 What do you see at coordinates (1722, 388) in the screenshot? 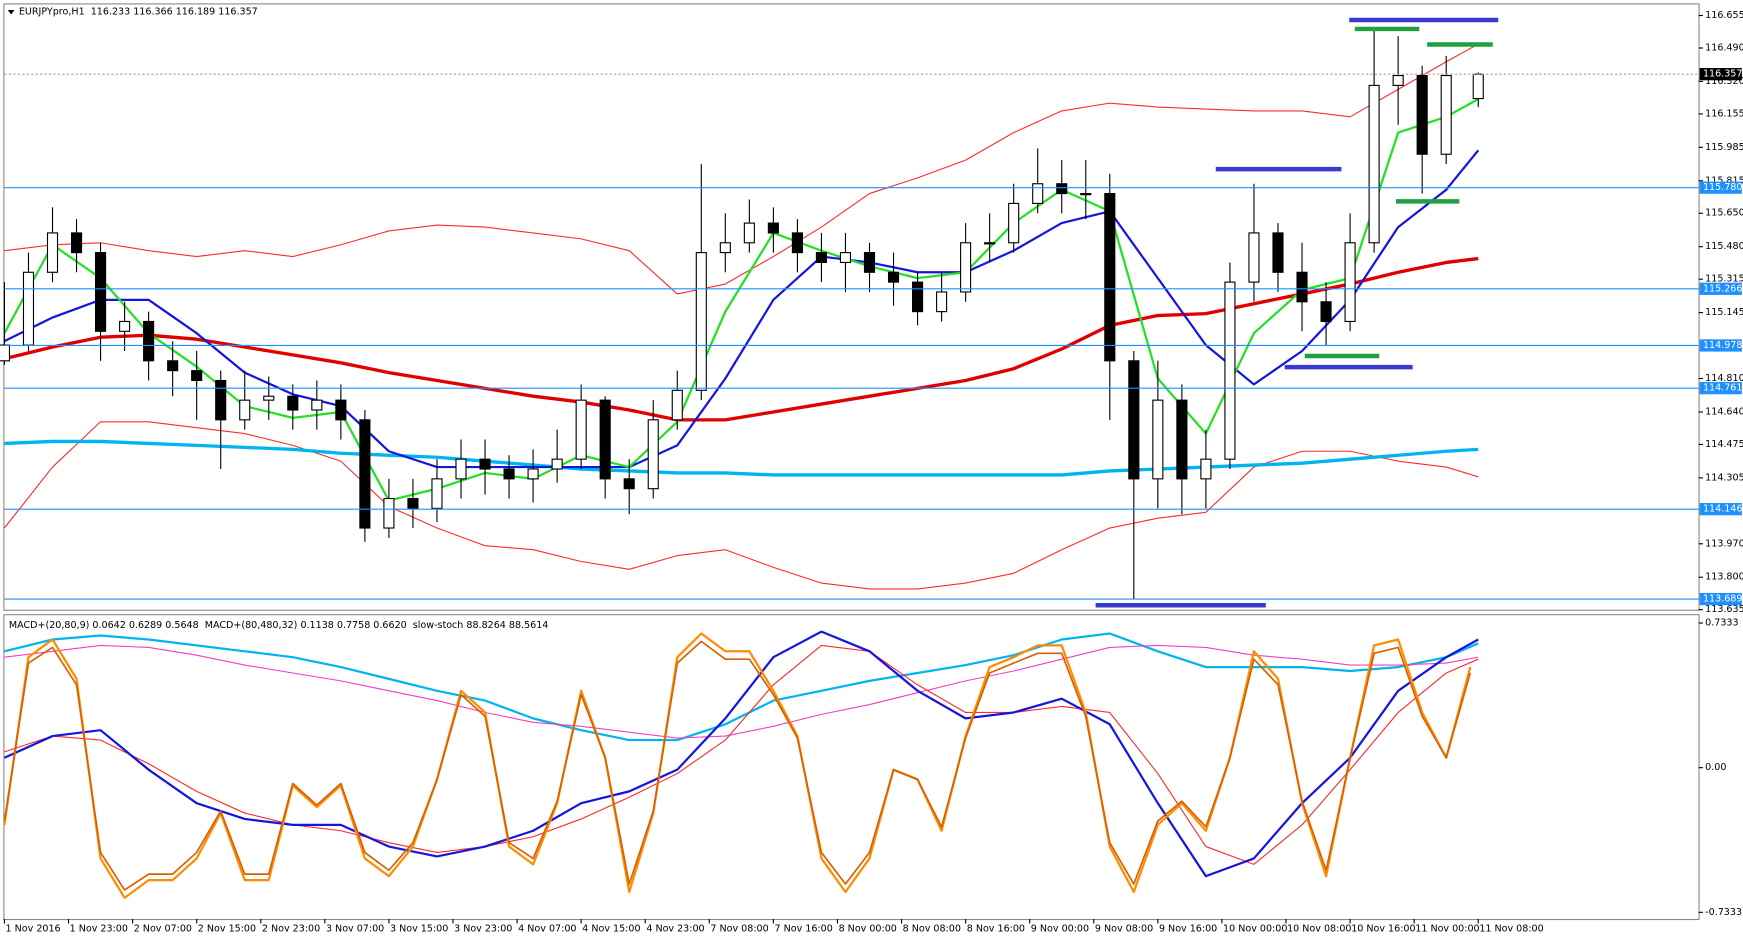
I see `level-label: 114.761` at bounding box center [1722, 388].